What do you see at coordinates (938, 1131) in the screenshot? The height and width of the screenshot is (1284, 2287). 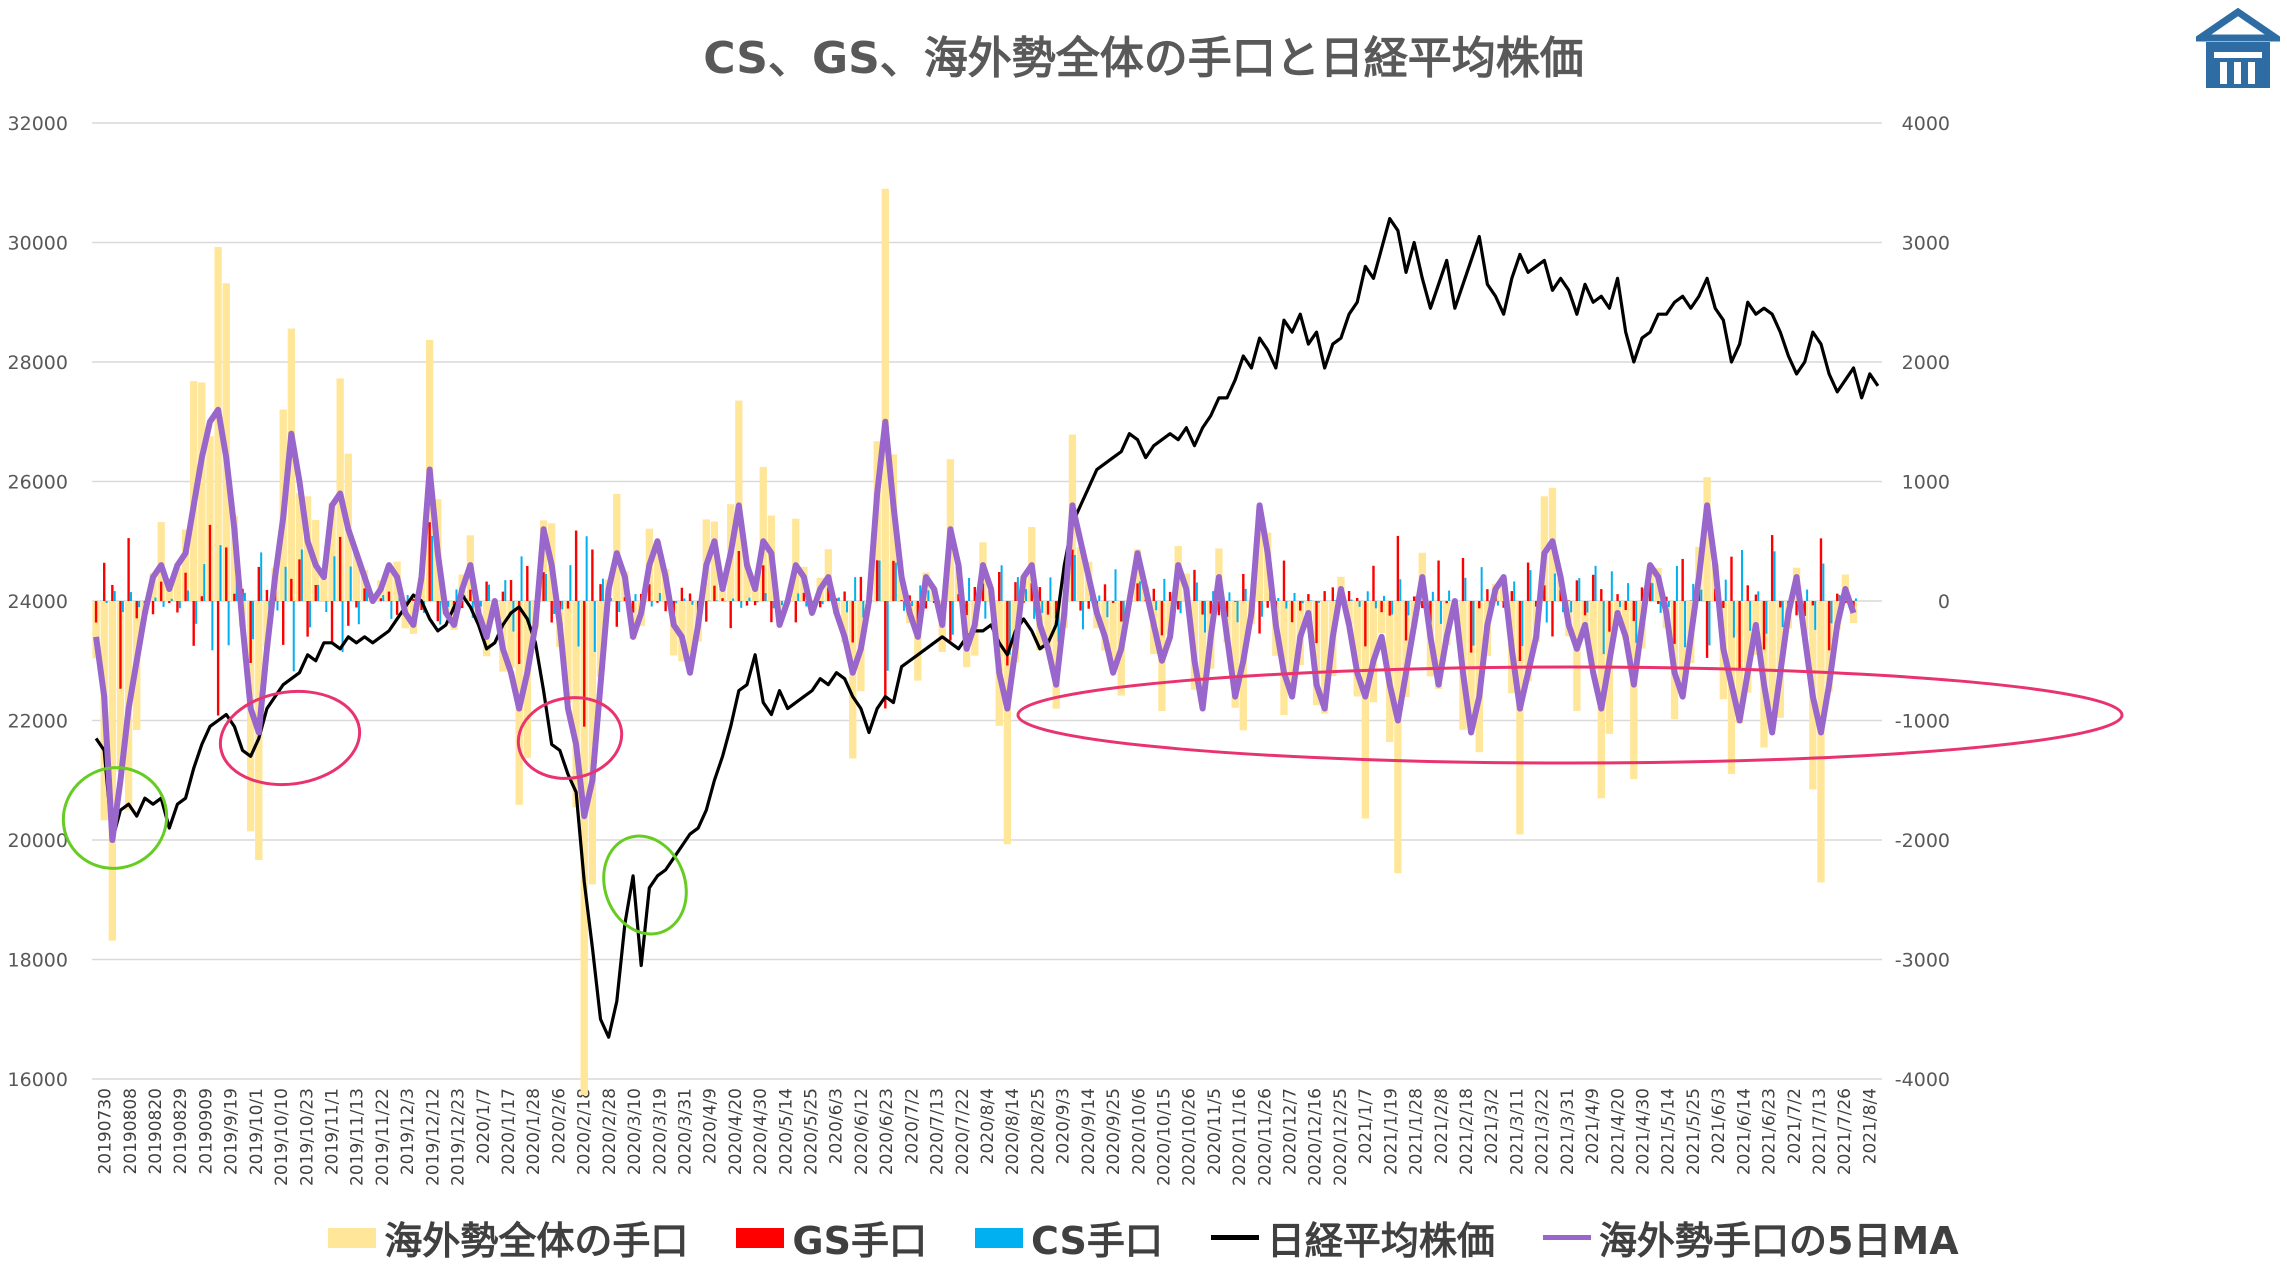 I see `x-axis-tick-label: 2020/7/13` at bounding box center [938, 1131].